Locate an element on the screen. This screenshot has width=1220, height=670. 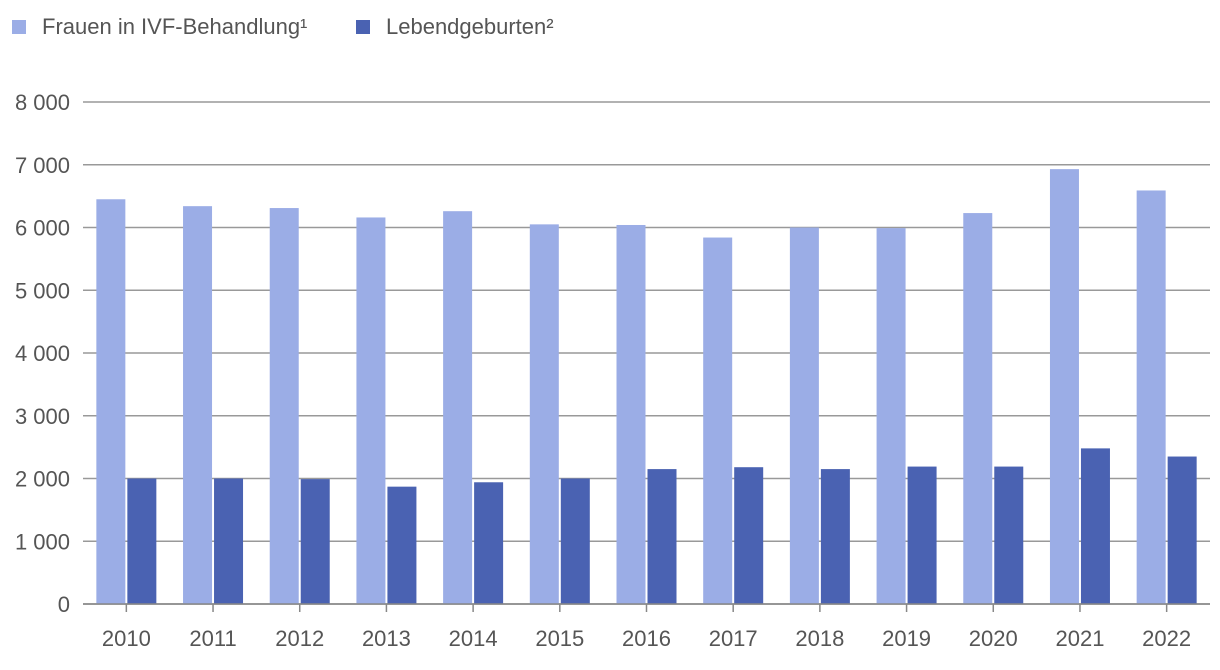
x-tick-label-2013: 2013 is located at coordinates (386, 638).